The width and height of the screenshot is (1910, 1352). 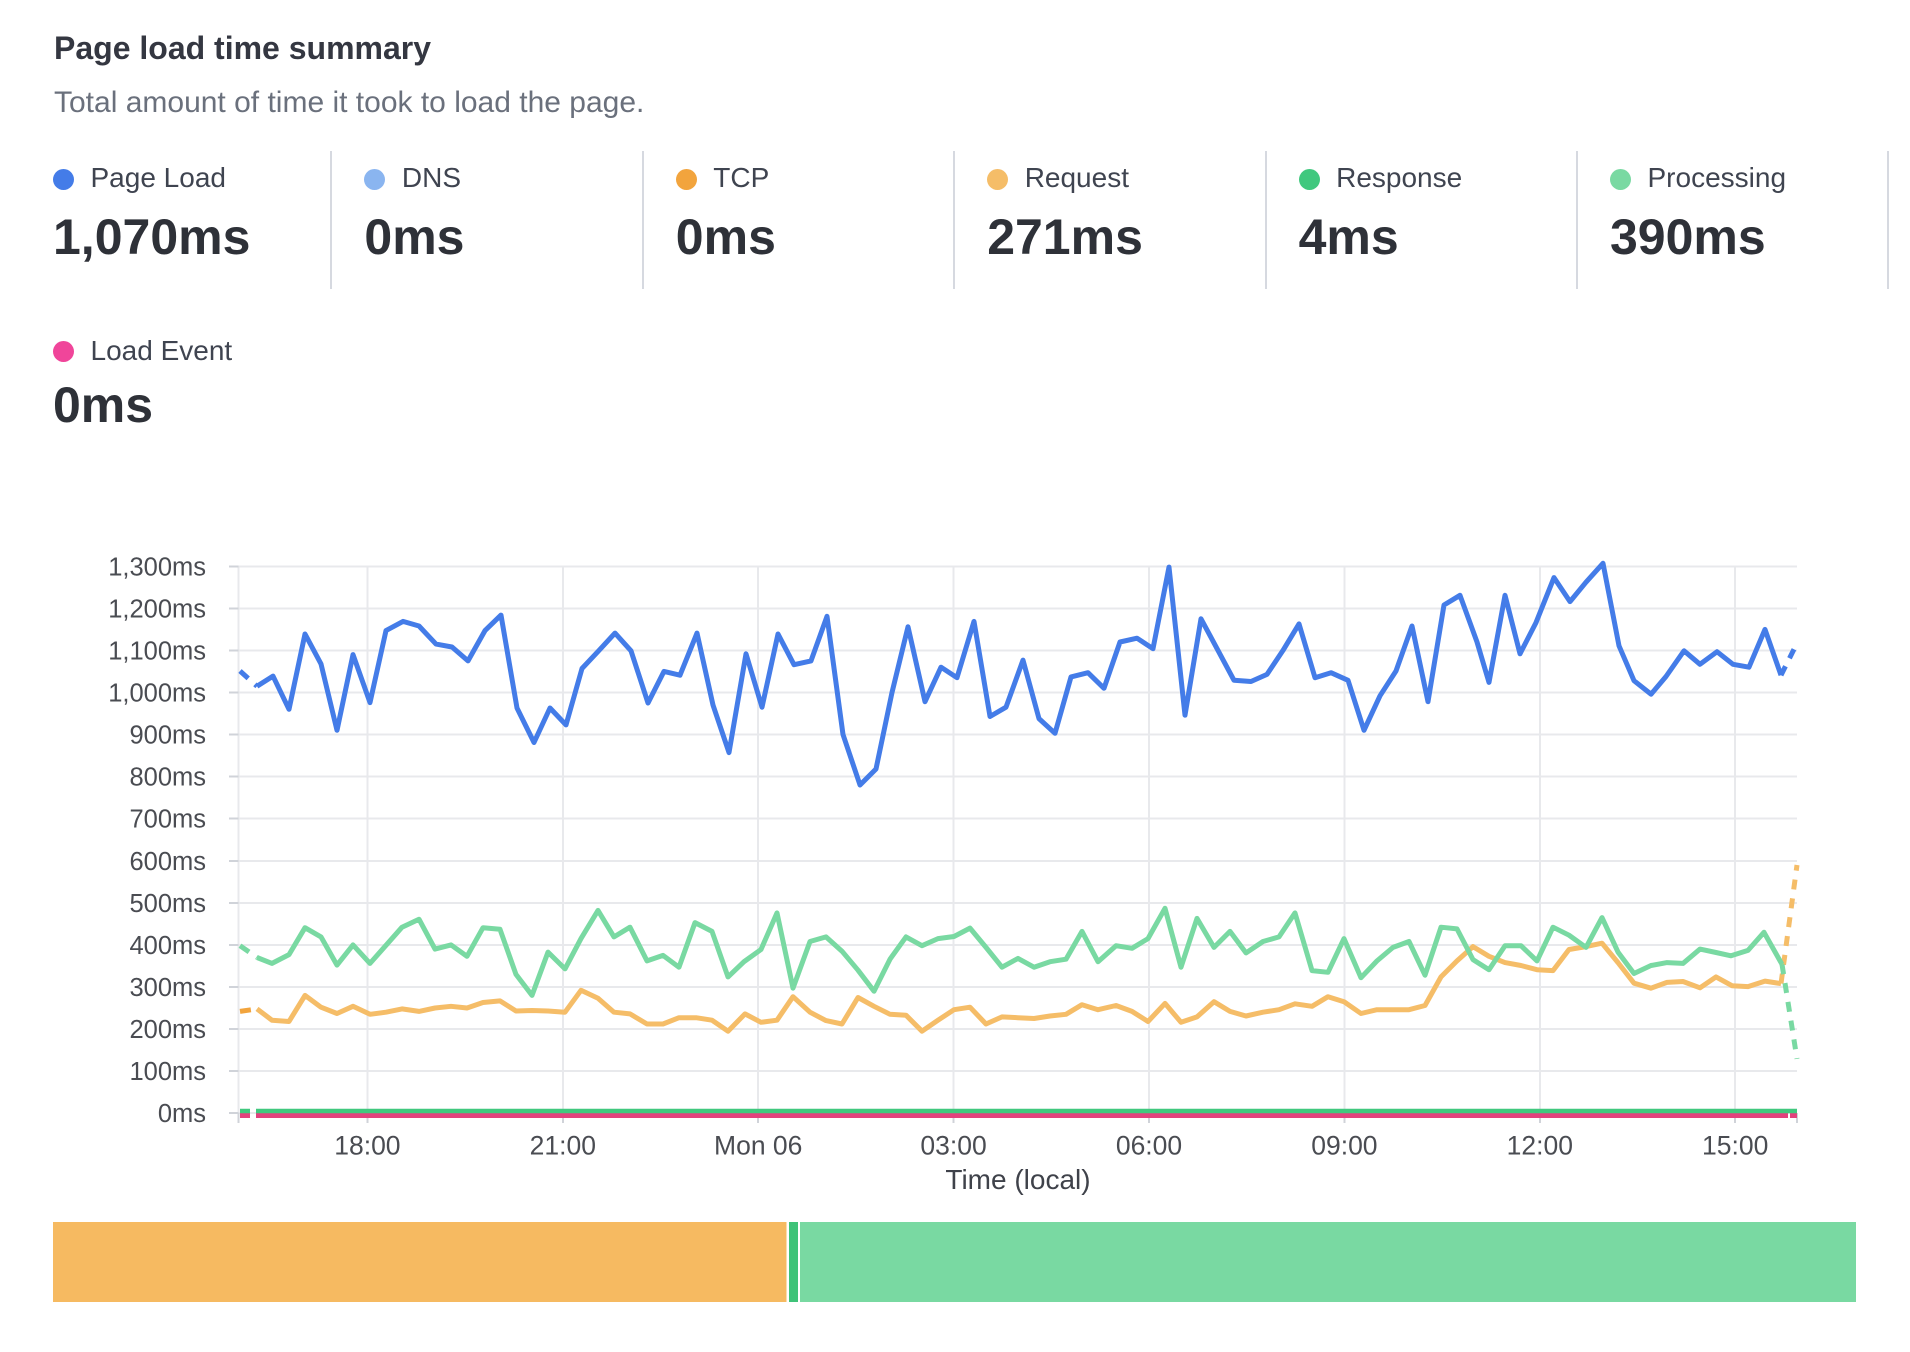 What do you see at coordinates (563, 1146) in the screenshot?
I see `svg-text: 21:00` at bounding box center [563, 1146].